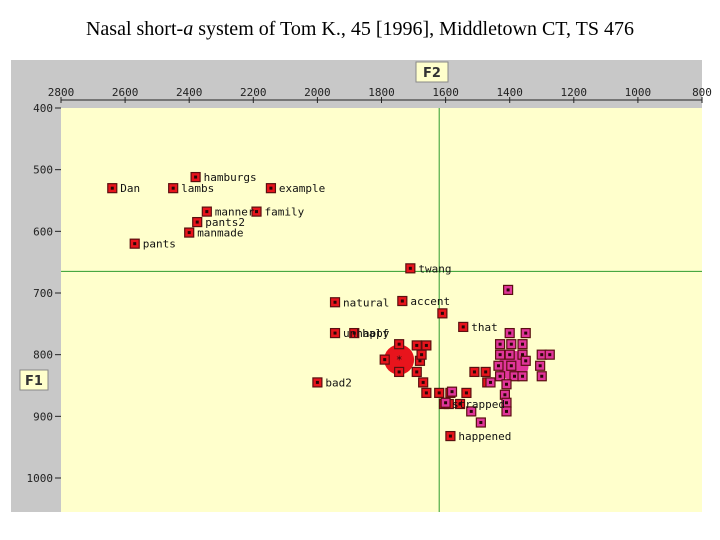 The image size is (720, 540). What do you see at coordinates (43, 108) in the screenshot?
I see `y-tick-label: 400` at bounding box center [43, 108].